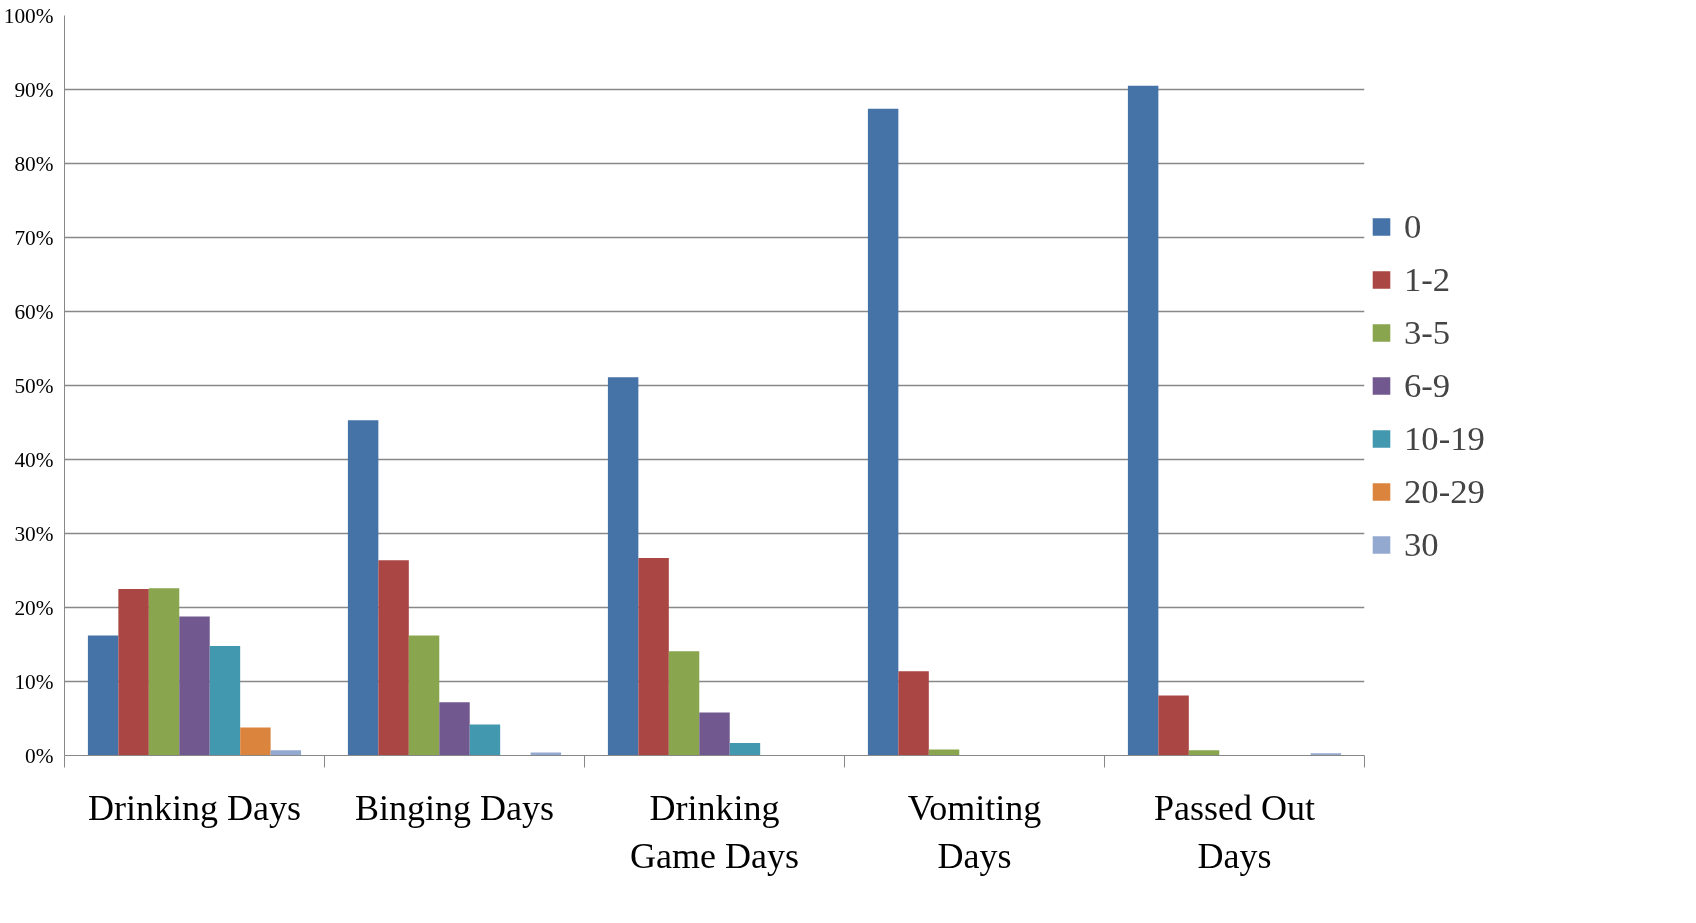 The width and height of the screenshot is (1696, 923). What do you see at coordinates (1444, 491) in the screenshot?
I see `legend-label: 20-29` at bounding box center [1444, 491].